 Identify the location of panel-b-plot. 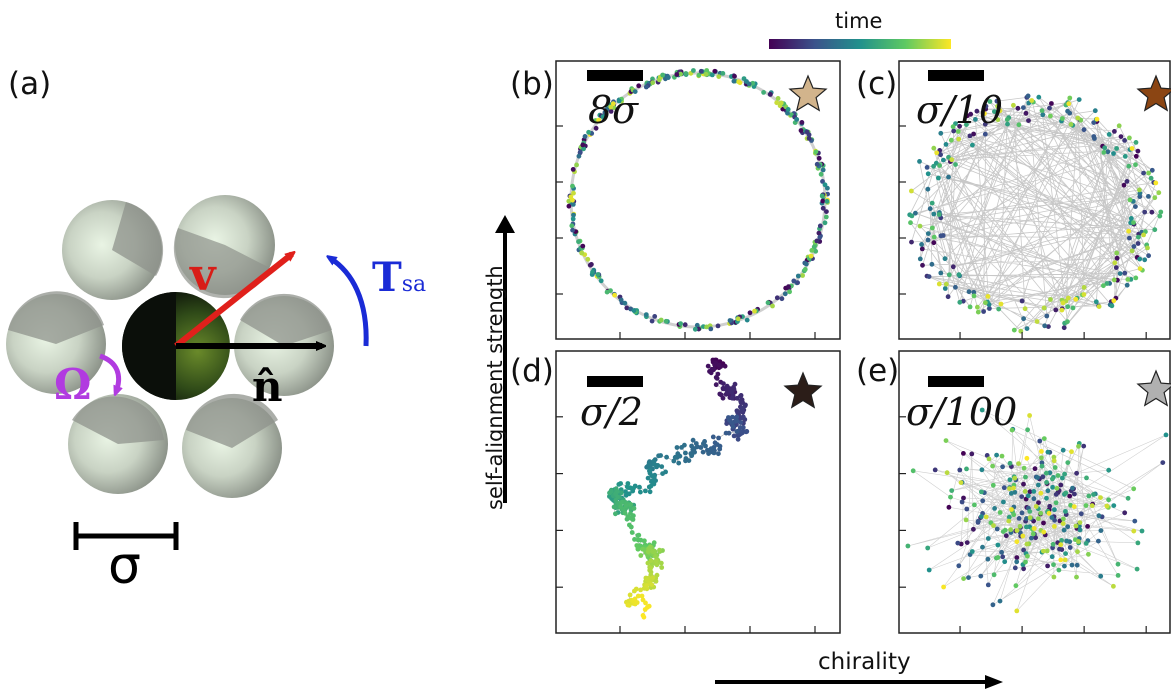
(698, 200).